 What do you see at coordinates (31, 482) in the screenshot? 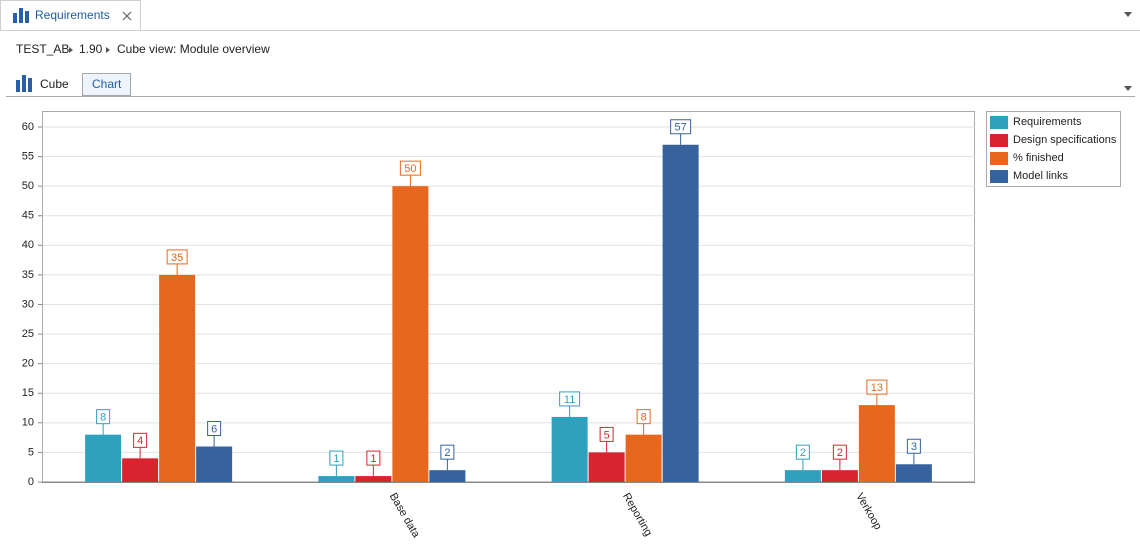
I see `y-tick-label: 0` at bounding box center [31, 482].